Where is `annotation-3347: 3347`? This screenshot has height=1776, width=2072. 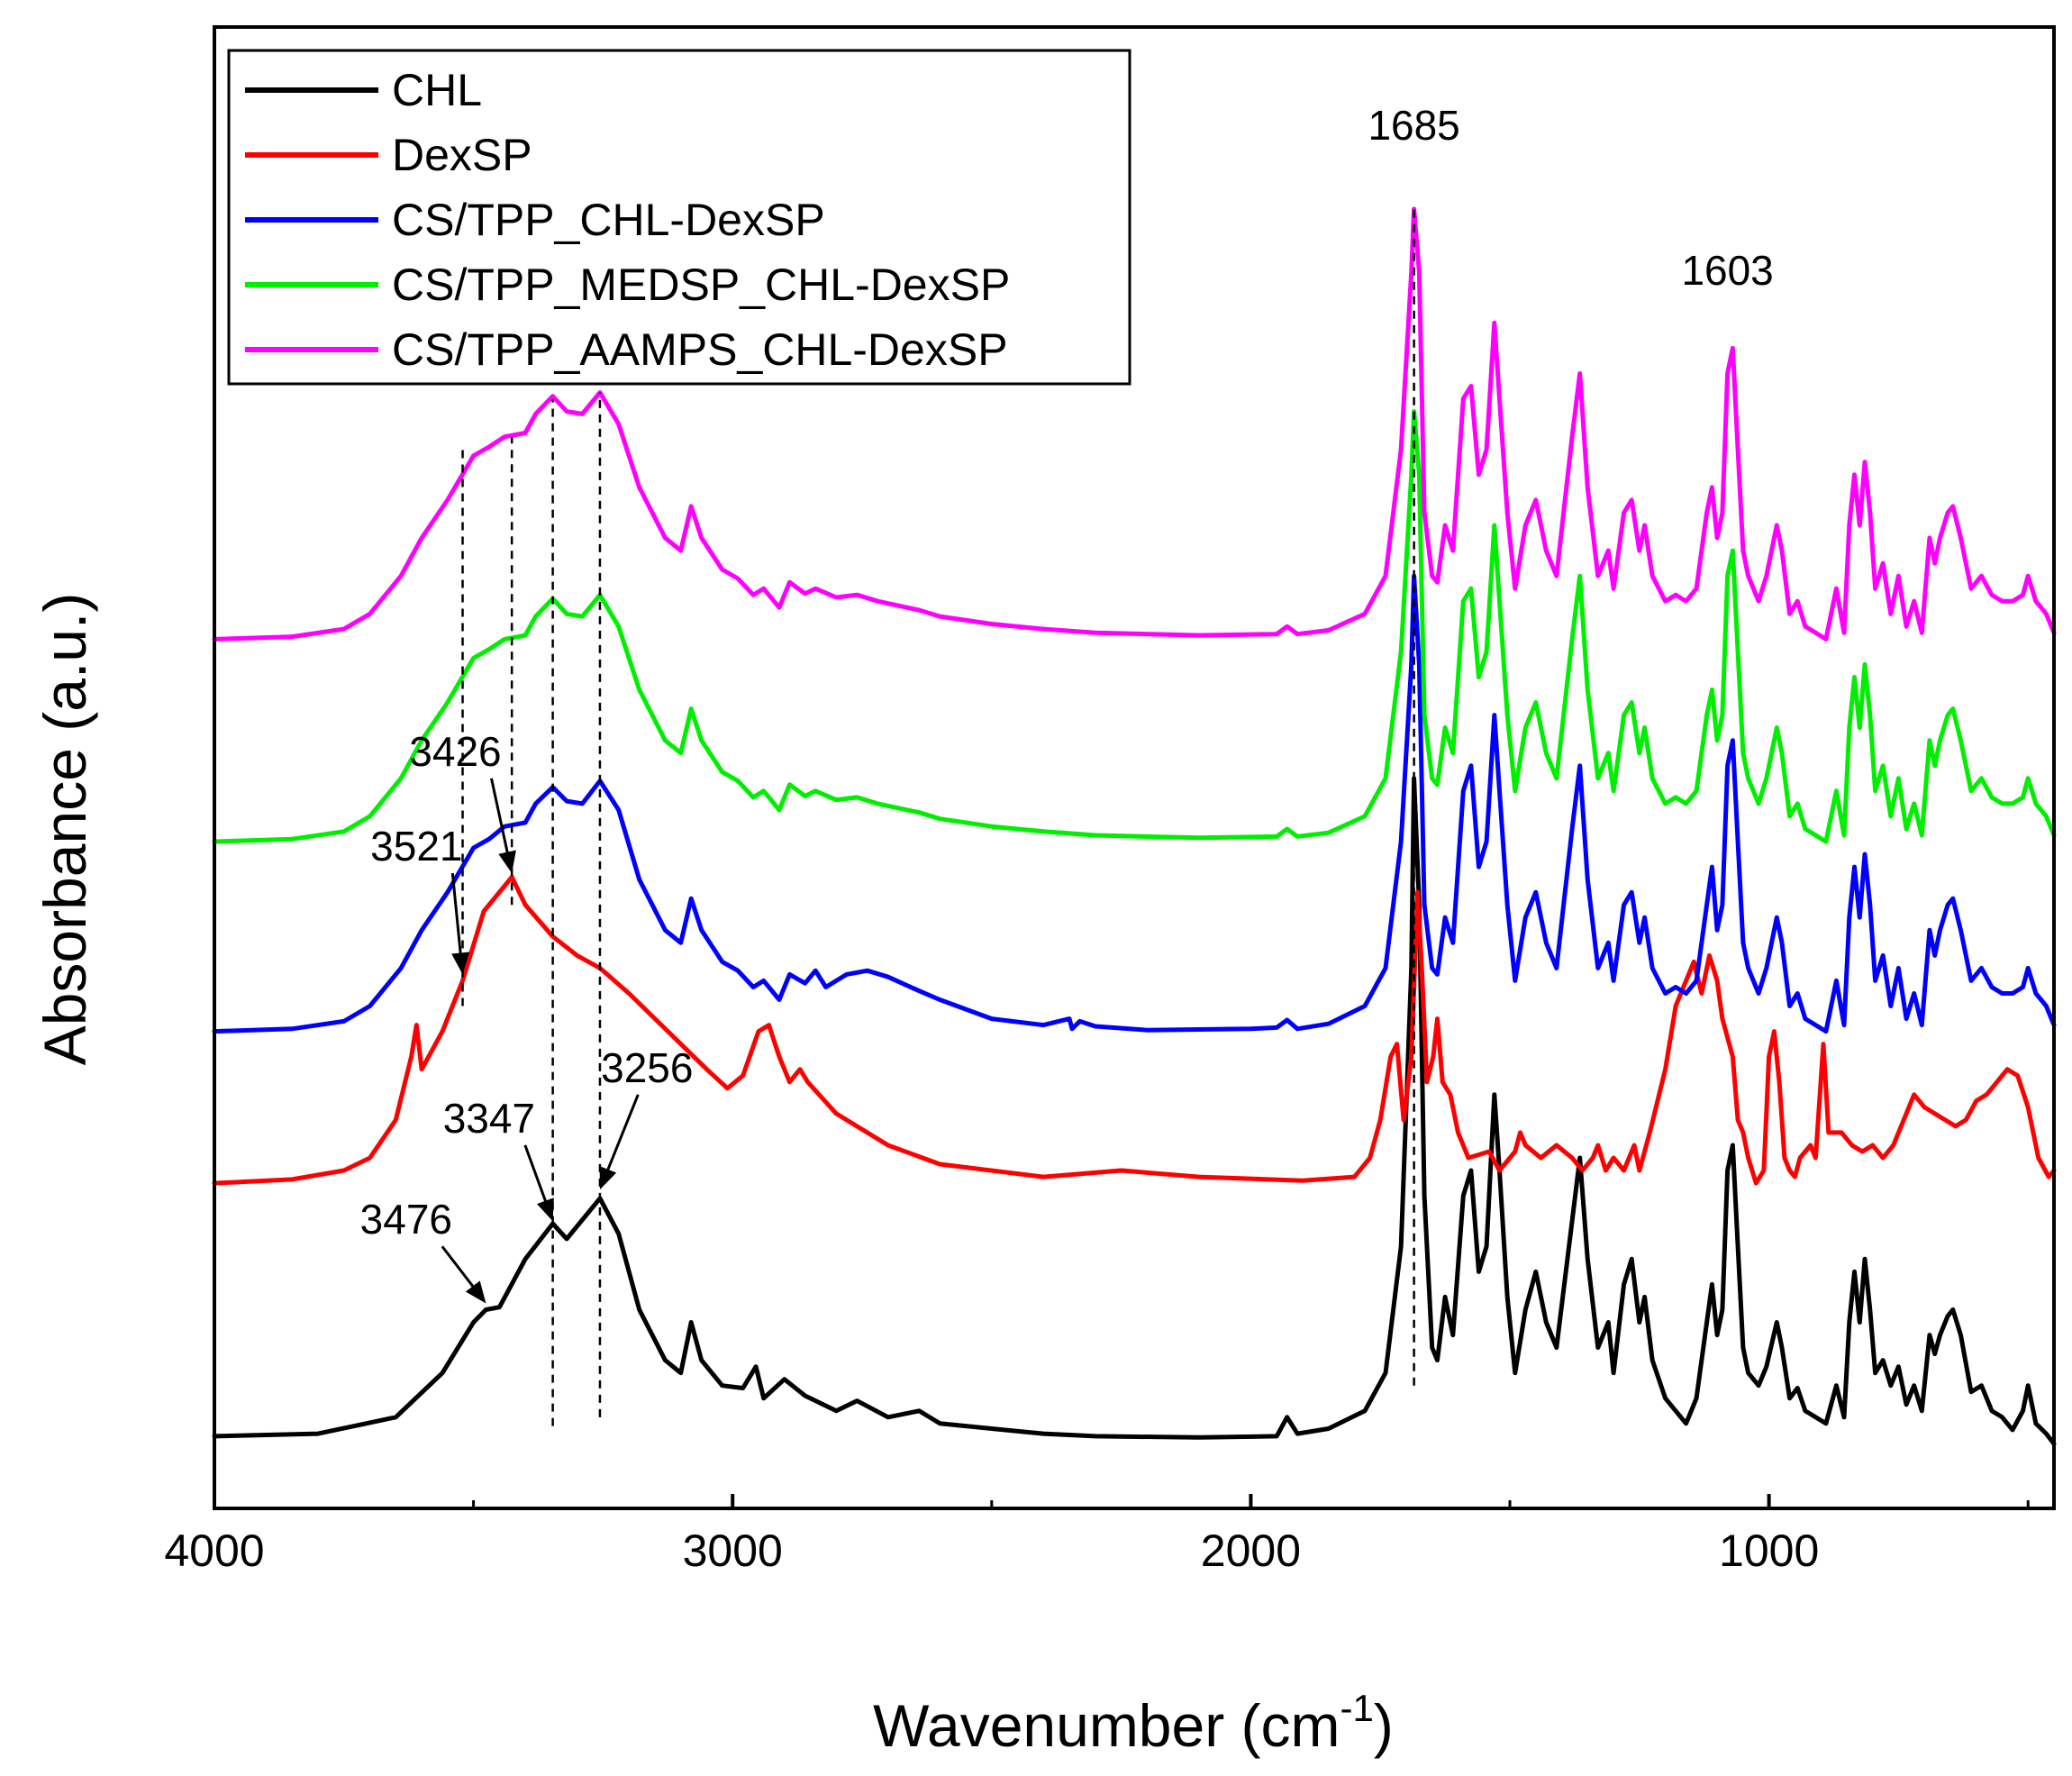 annotation-3347: 3347 is located at coordinates (489, 1118).